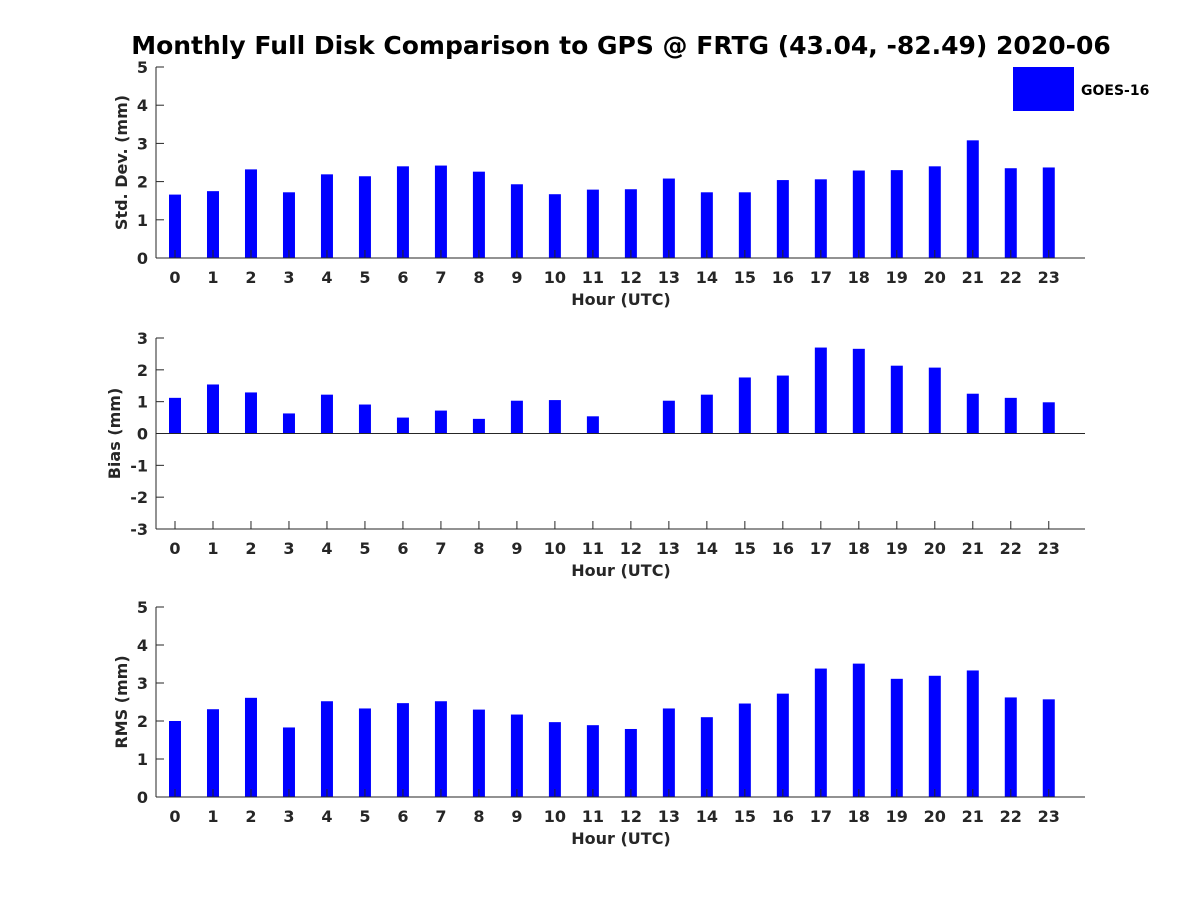 Image resolution: width=1200 pixels, height=900 pixels. What do you see at coordinates (114, 434) in the screenshot?
I see `bias-y-axis-label: Bias (mm)` at bounding box center [114, 434].